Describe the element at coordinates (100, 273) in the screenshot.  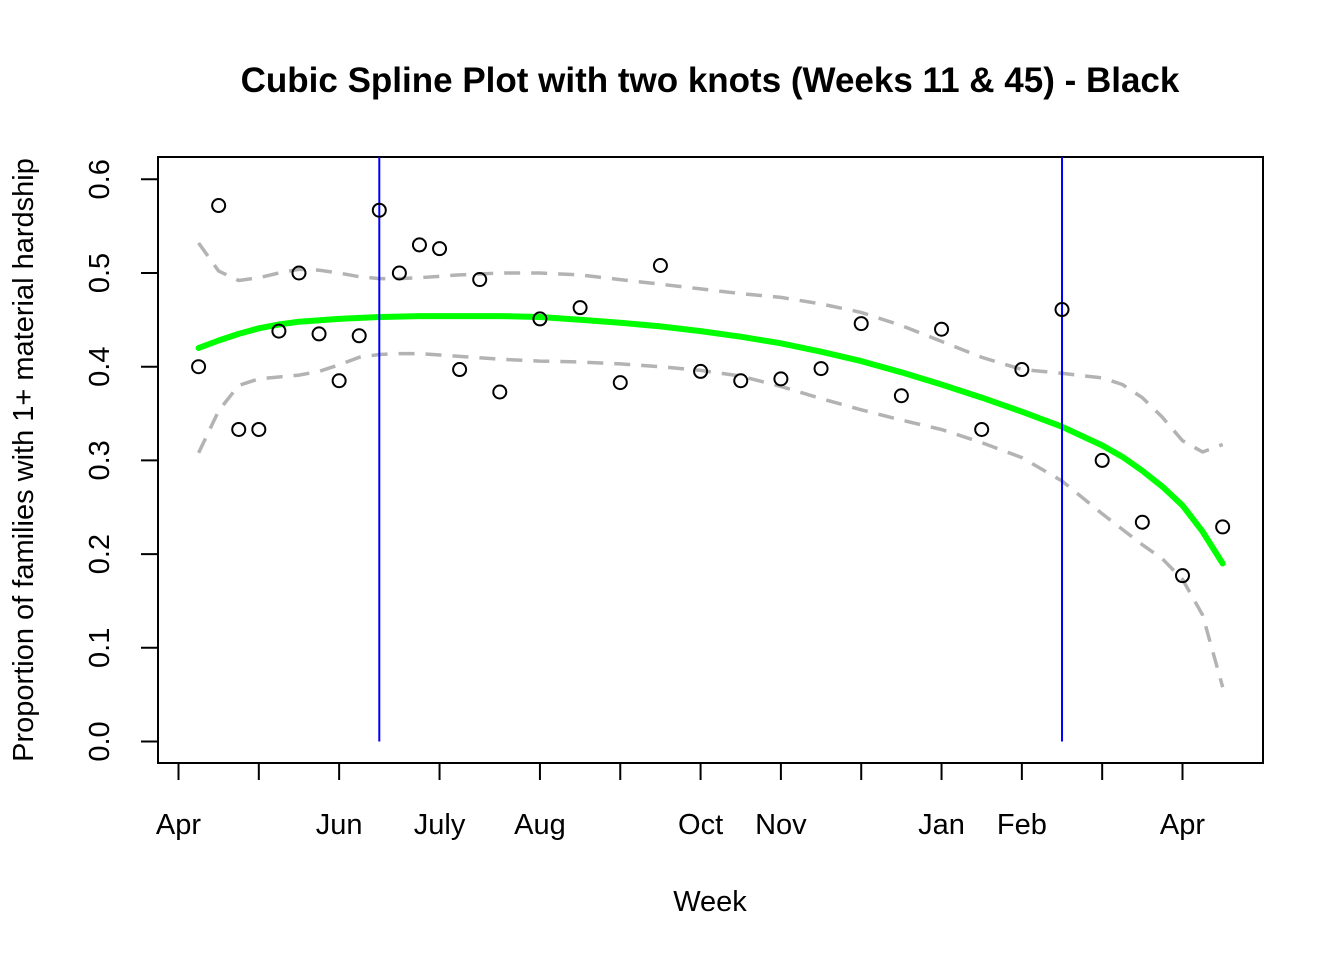
I see `y-tick-label: 0.5` at that location.